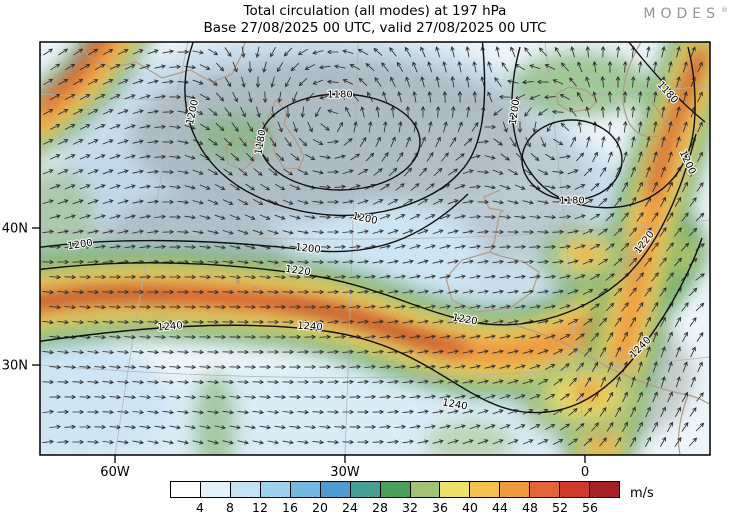  Describe the element at coordinates (410, 507) in the screenshot. I see `colorbar-tick-label: 32` at that location.